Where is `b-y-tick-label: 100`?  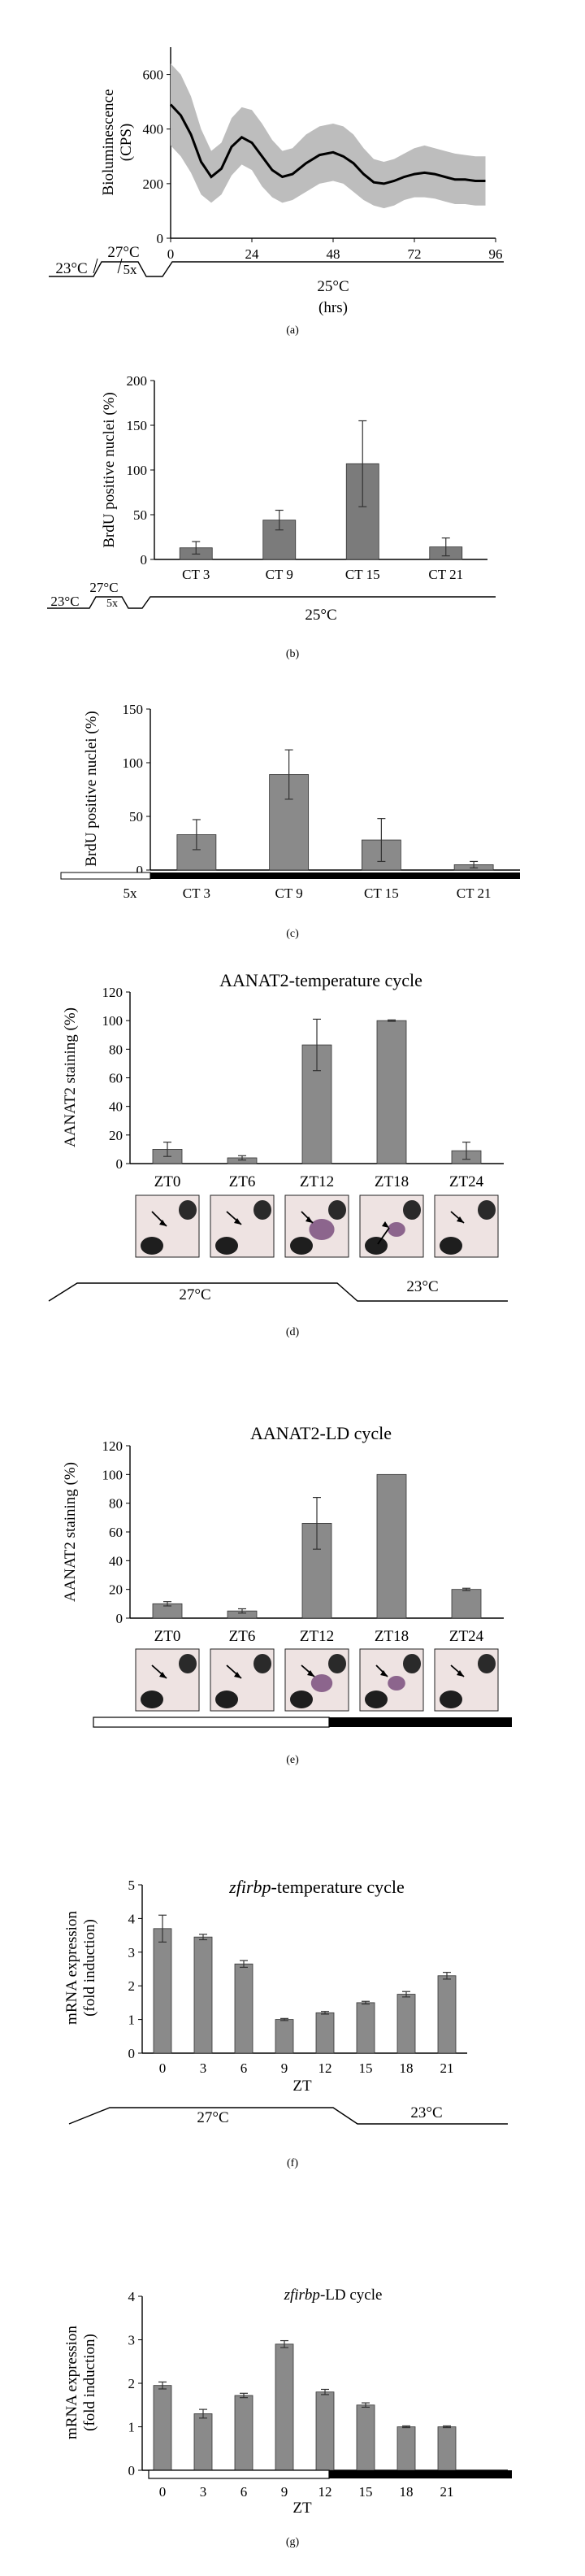
b-y-tick-label: 100 is located at coordinates (137, 471).